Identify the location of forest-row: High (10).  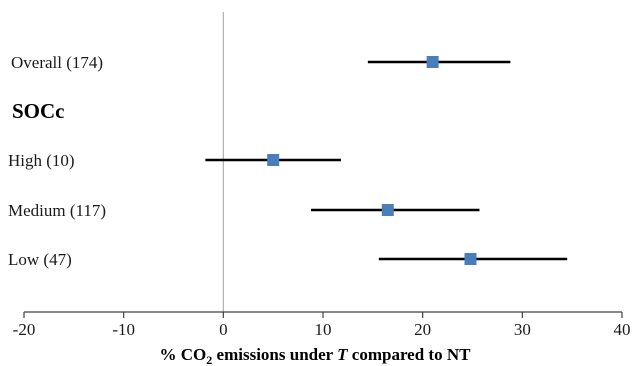
(174, 160).